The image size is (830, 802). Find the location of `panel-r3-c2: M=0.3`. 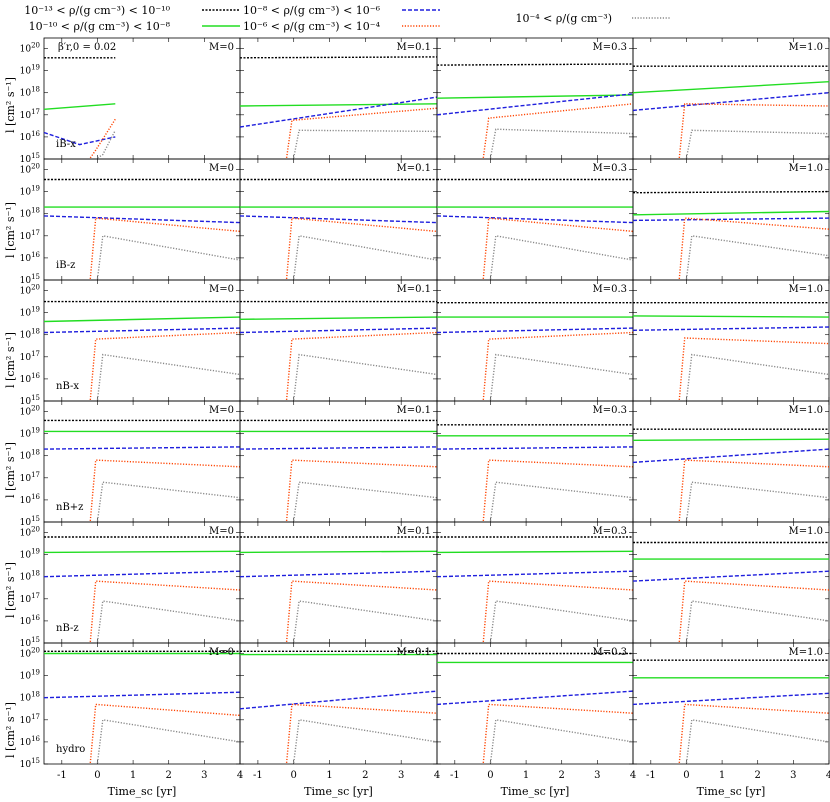

panel-r3-c2: M=0.3 is located at coordinates (535, 461).